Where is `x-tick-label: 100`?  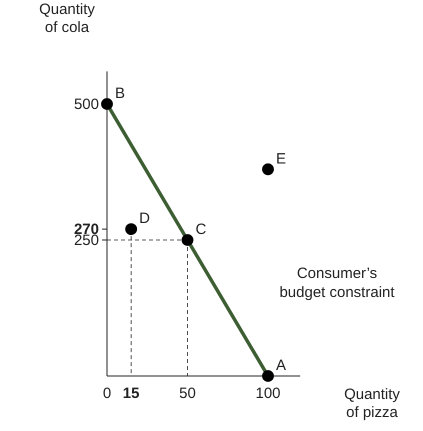 x-tick-label: 100 is located at coordinates (268, 393).